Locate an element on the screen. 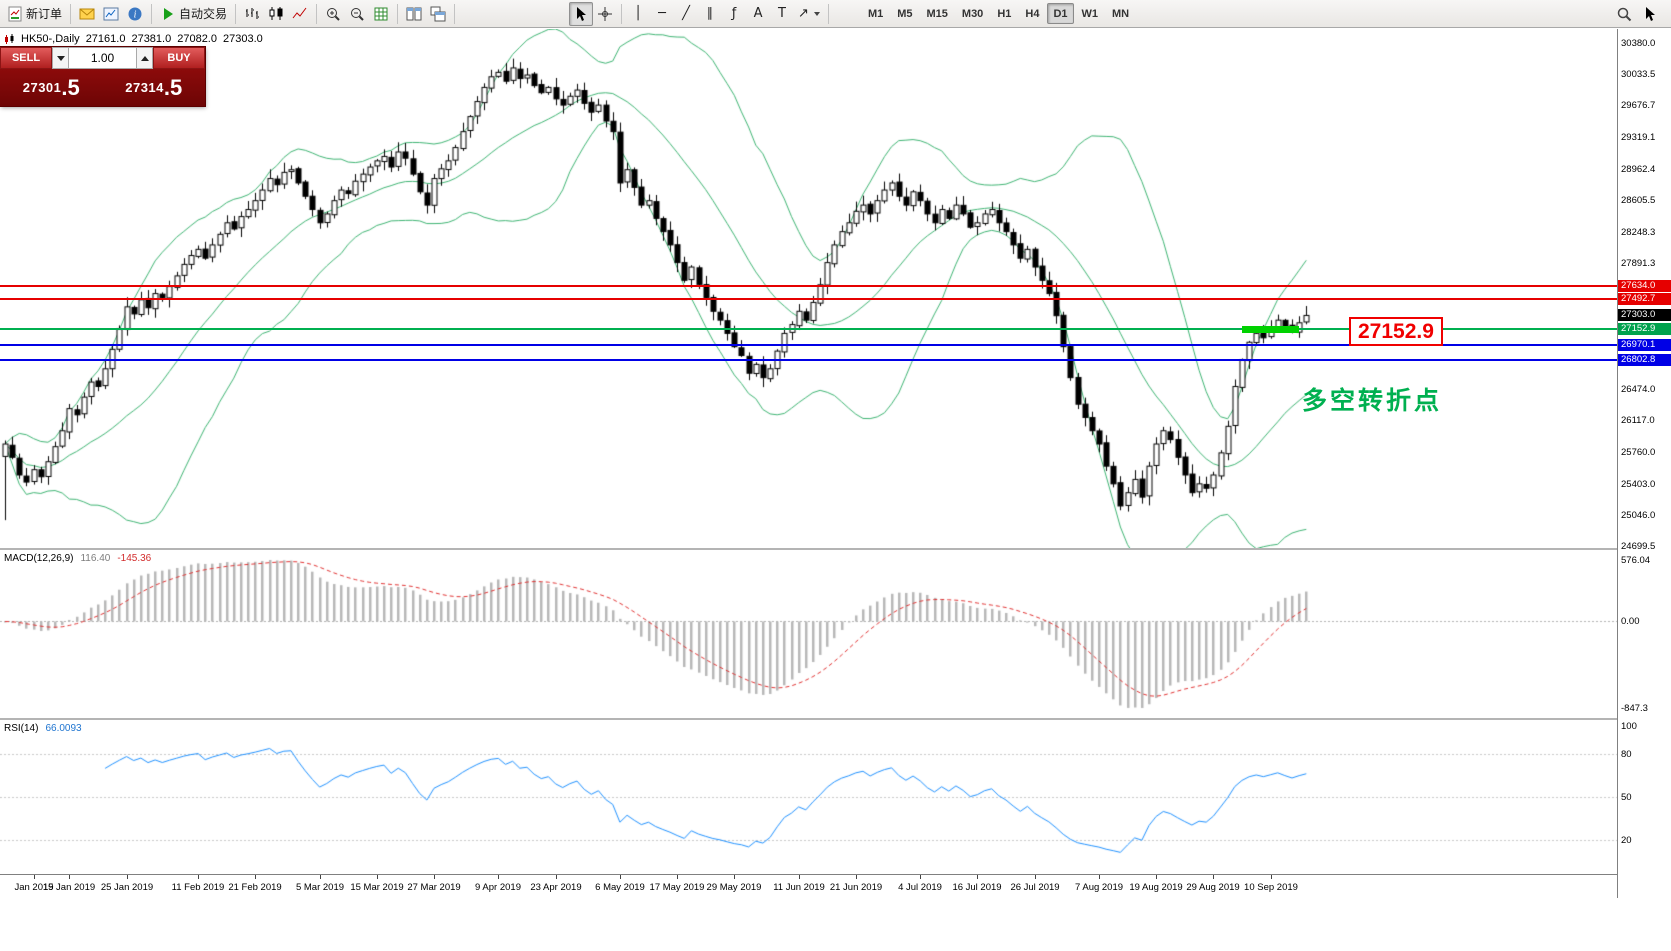 Image resolution: width=1671 pixels, height=951 pixels. sell-button: SELL is located at coordinates (26, 58).